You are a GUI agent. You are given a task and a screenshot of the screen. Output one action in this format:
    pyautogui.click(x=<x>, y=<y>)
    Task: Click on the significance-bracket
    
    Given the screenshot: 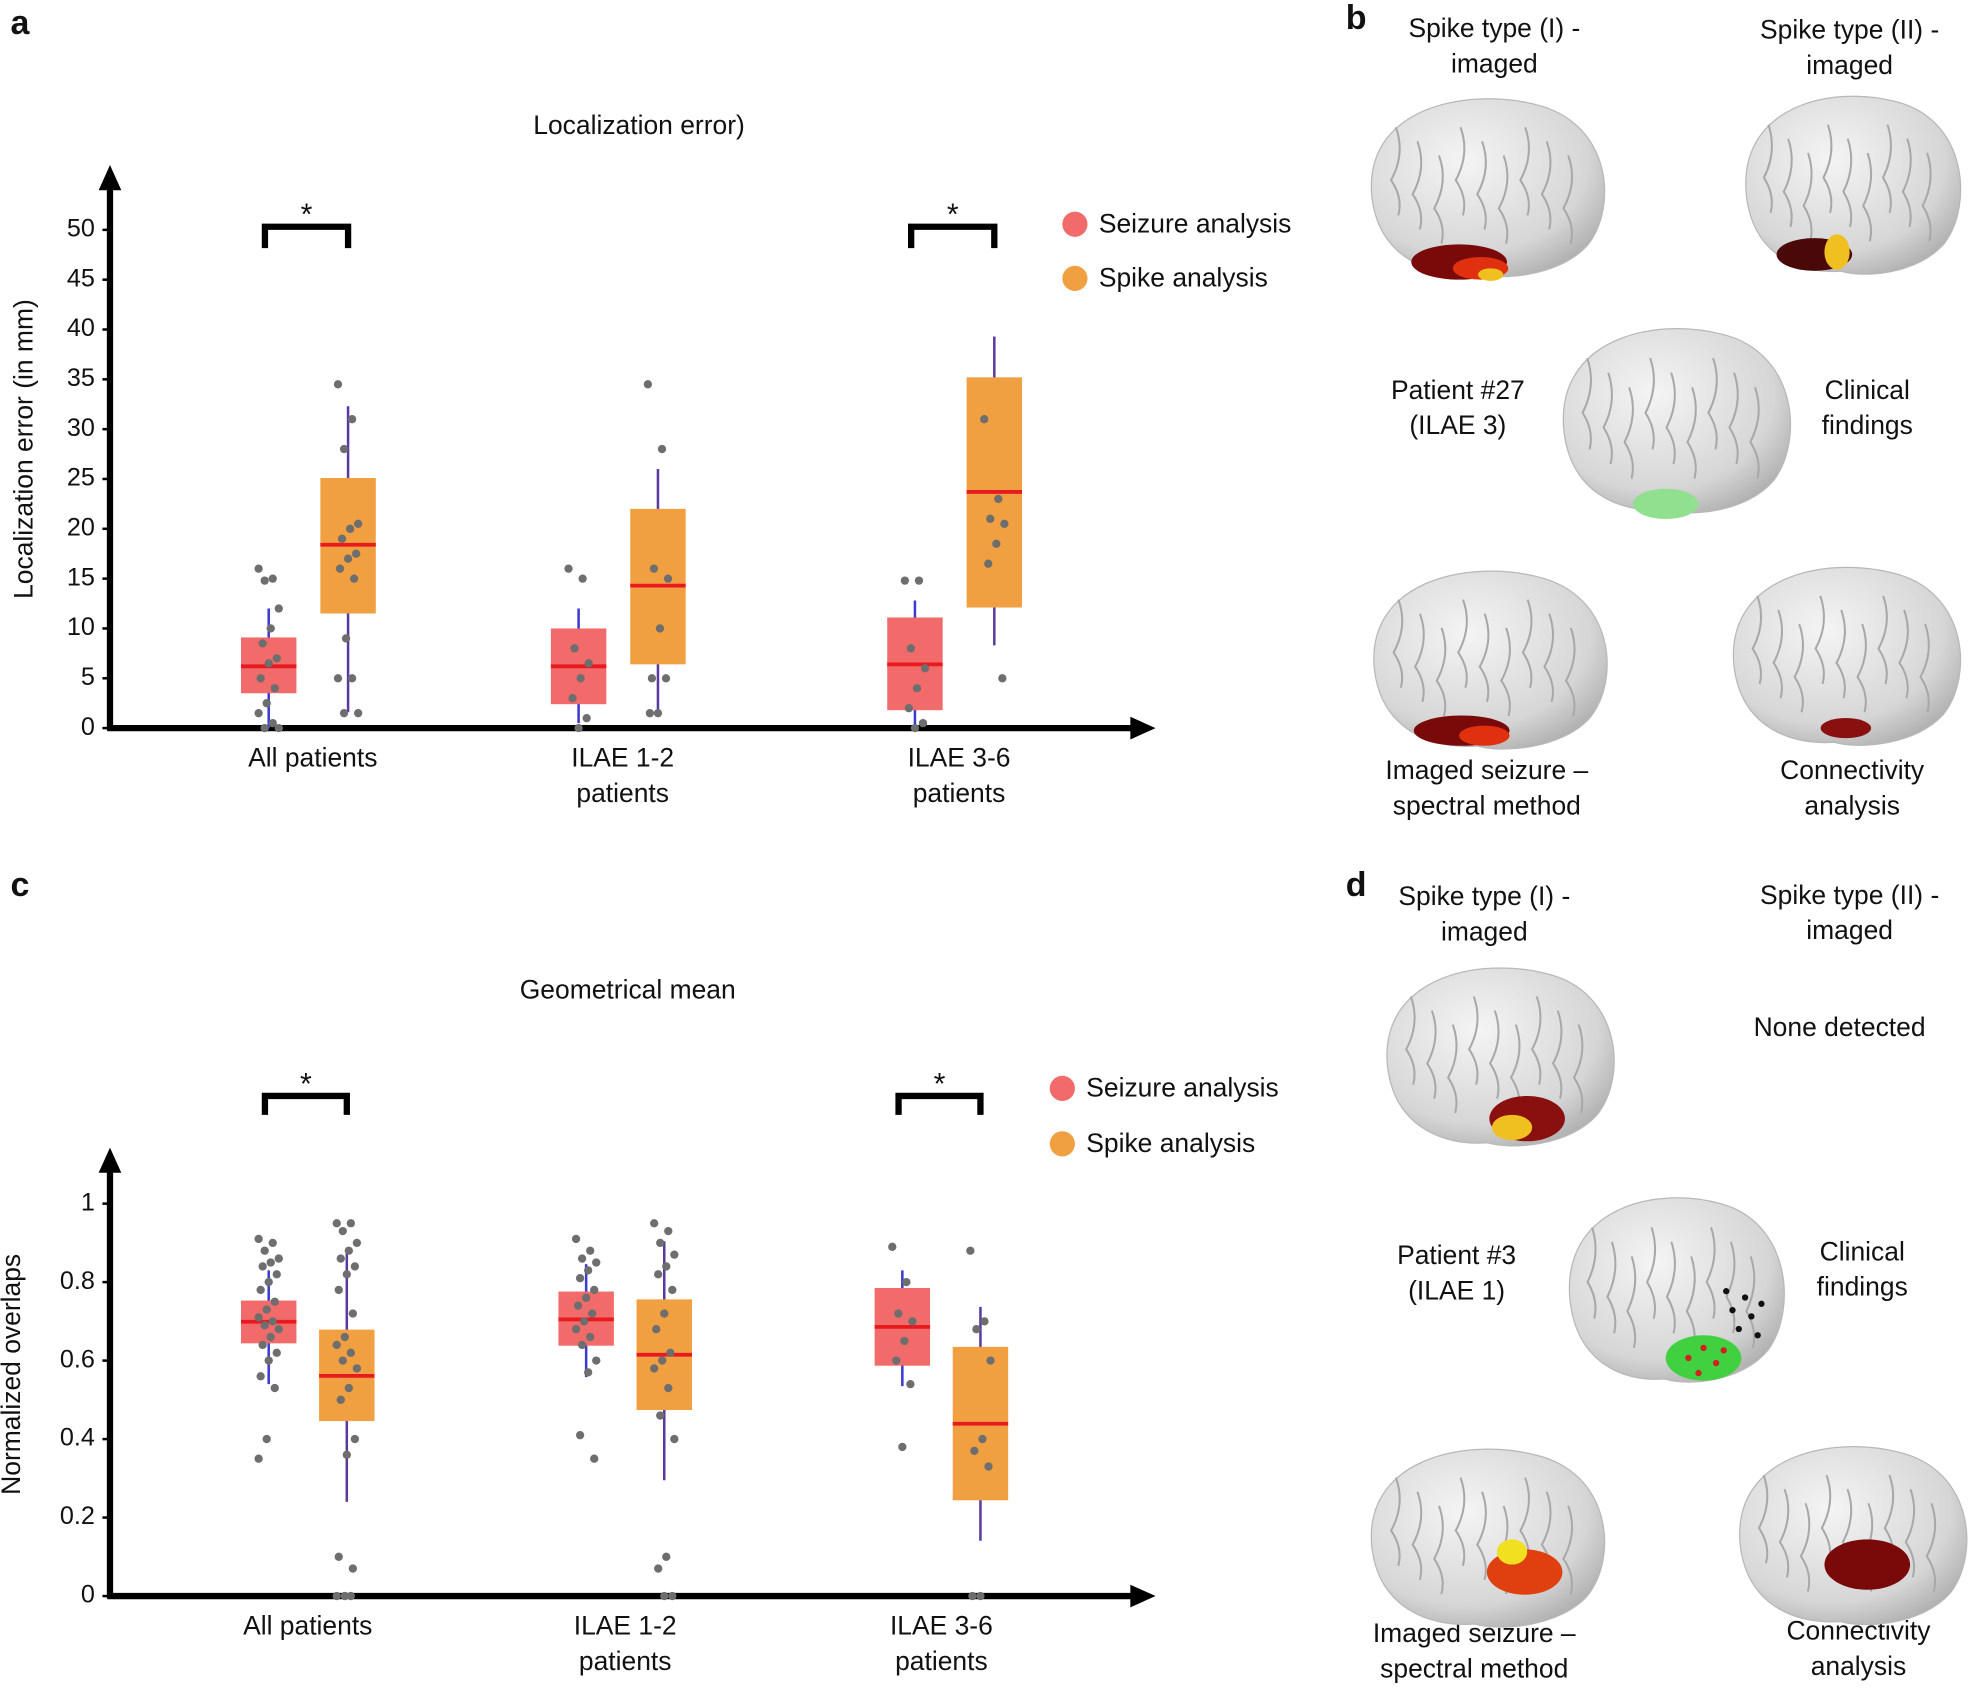 What is the action you would take?
    pyautogui.click(x=939, y=1103)
    